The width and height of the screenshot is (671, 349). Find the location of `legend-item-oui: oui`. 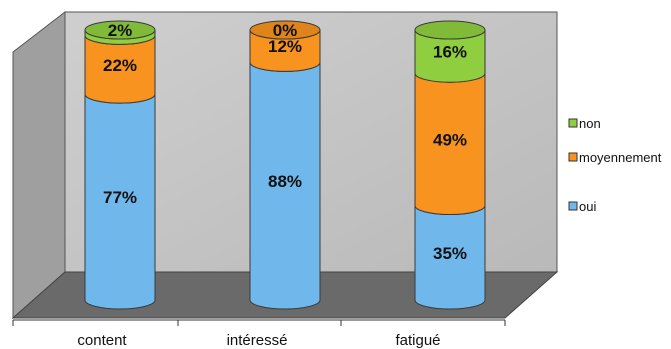

legend-item-oui: oui is located at coordinates (582, 206).